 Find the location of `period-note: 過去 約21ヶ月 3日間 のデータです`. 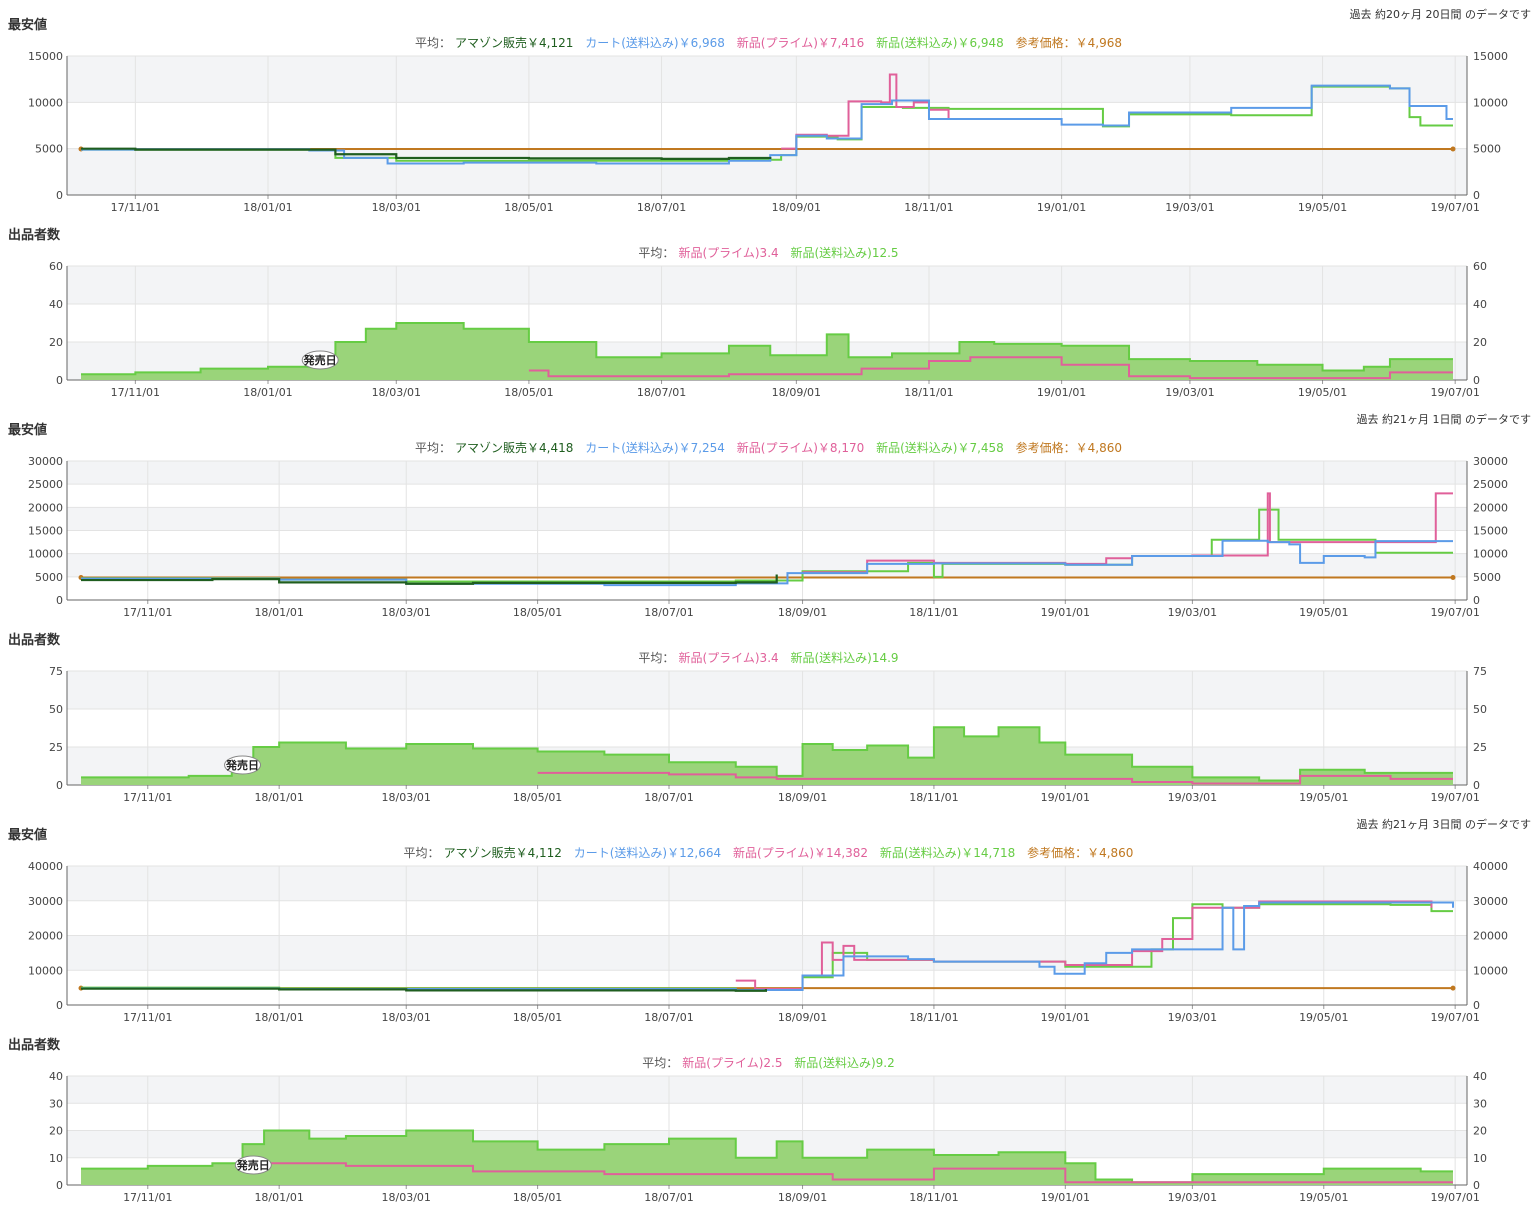

period-note: 過去 約21ヶ月 3日間 のデータです is located at coordinates (1443, 824).